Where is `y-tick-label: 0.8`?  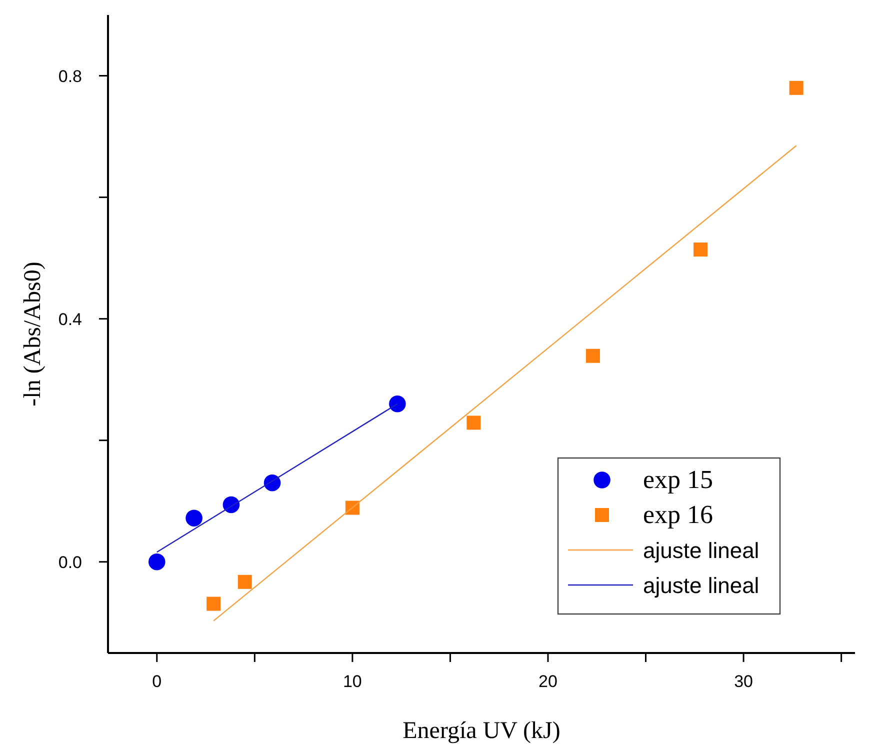 y-tick-label: 0.8 is located at coordinates (70, 76).